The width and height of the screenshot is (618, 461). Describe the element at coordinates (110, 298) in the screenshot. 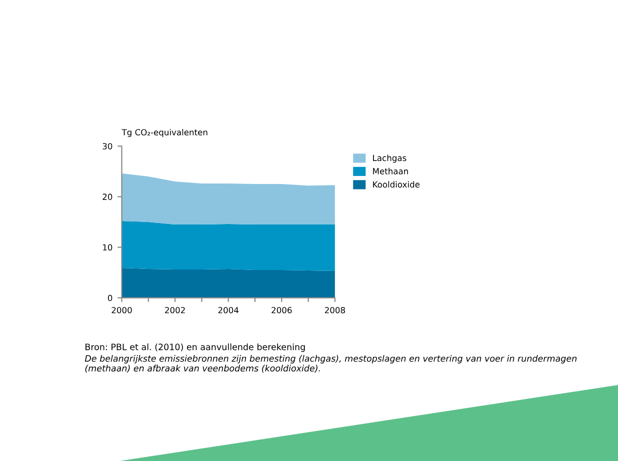

I see `y-tick-label: 0` at that location.